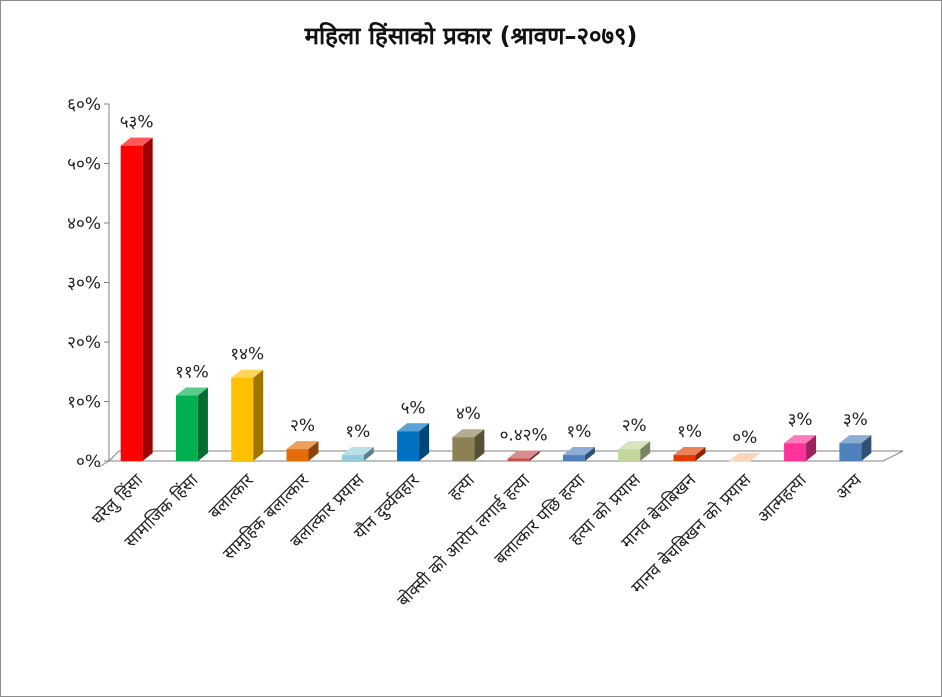  Describe the element at coordinates (468, 414) in the screenshot. I see `data-label: ४%` at that location.